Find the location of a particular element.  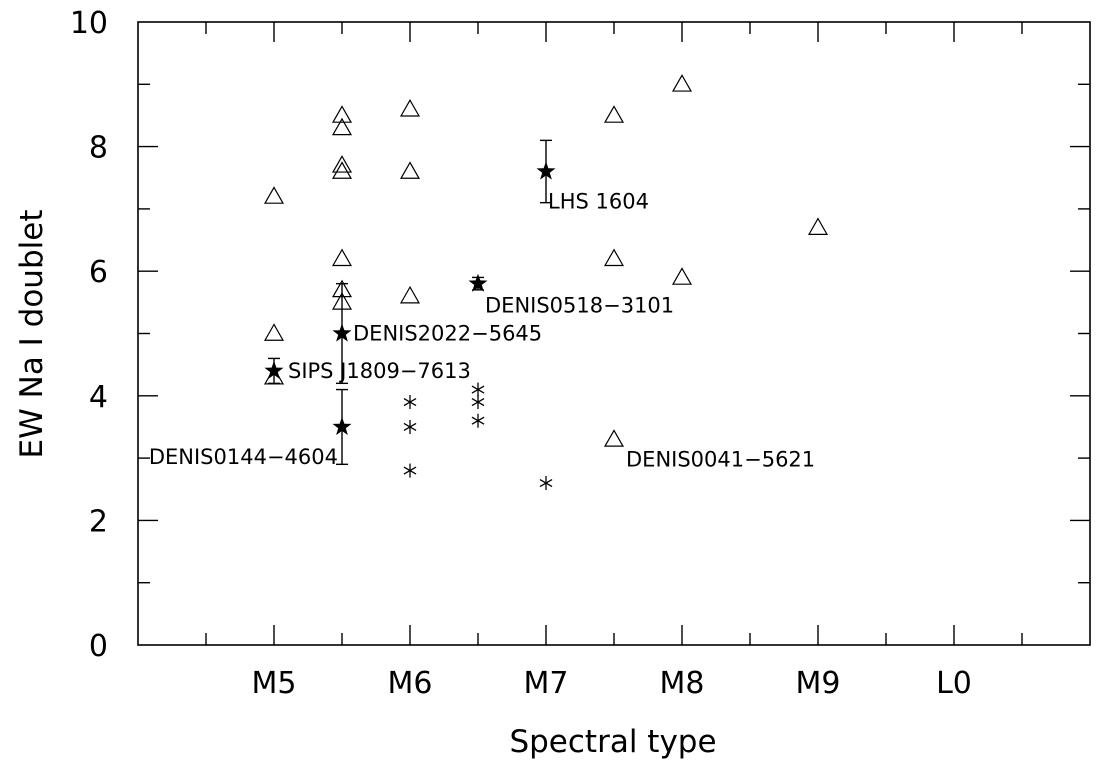

x-tick-label: M6 is located at coordinates (410, 683).